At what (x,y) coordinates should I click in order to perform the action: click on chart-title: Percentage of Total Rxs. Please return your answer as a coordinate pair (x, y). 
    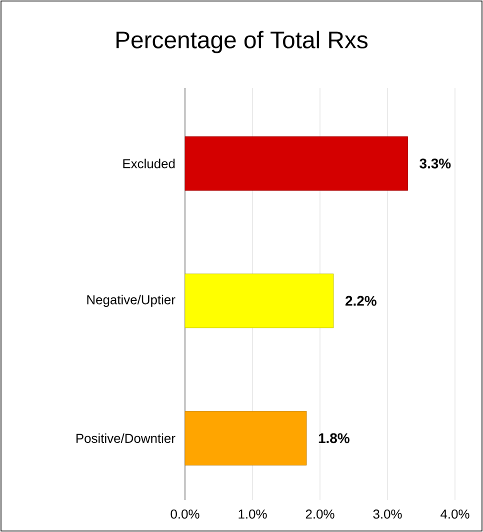
    Looking at the image, I should click on (242, 42).